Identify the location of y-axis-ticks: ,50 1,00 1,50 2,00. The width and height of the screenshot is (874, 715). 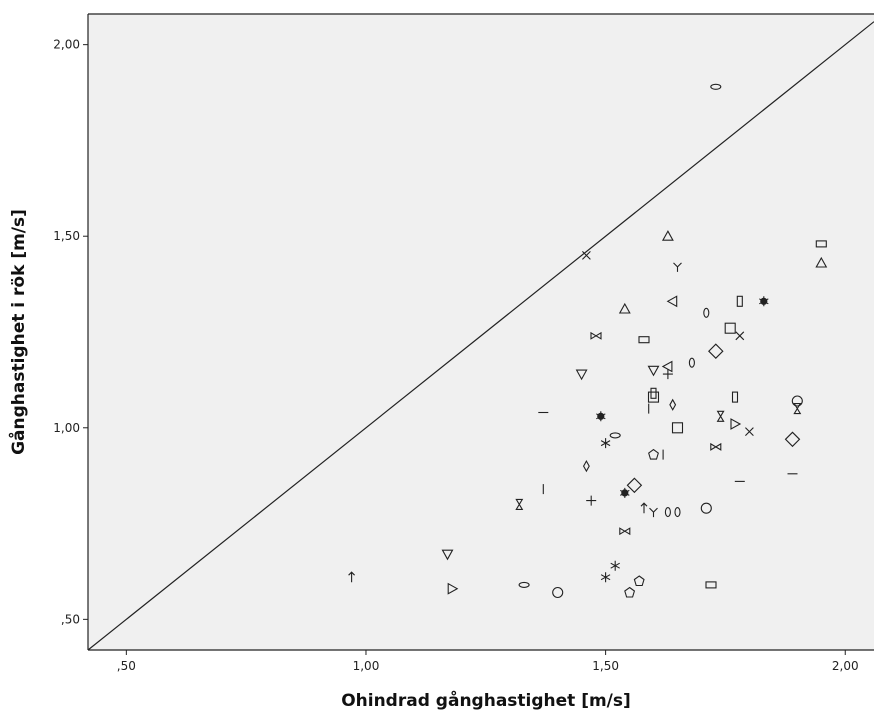
(70, 332).